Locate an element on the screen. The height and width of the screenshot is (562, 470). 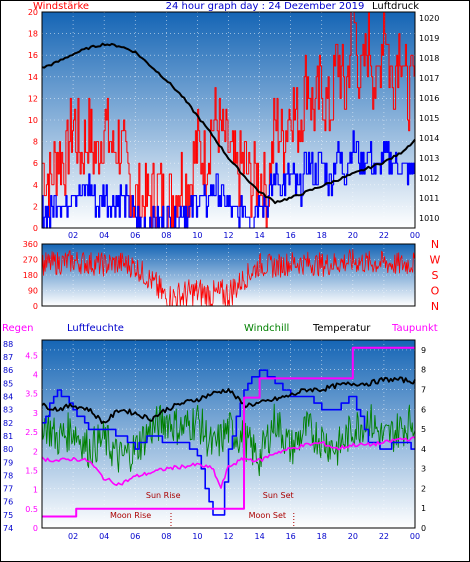
temperature-axis: 0 1 2 3 4 5 6 7 8 9 is located at coordinates (423, 439).